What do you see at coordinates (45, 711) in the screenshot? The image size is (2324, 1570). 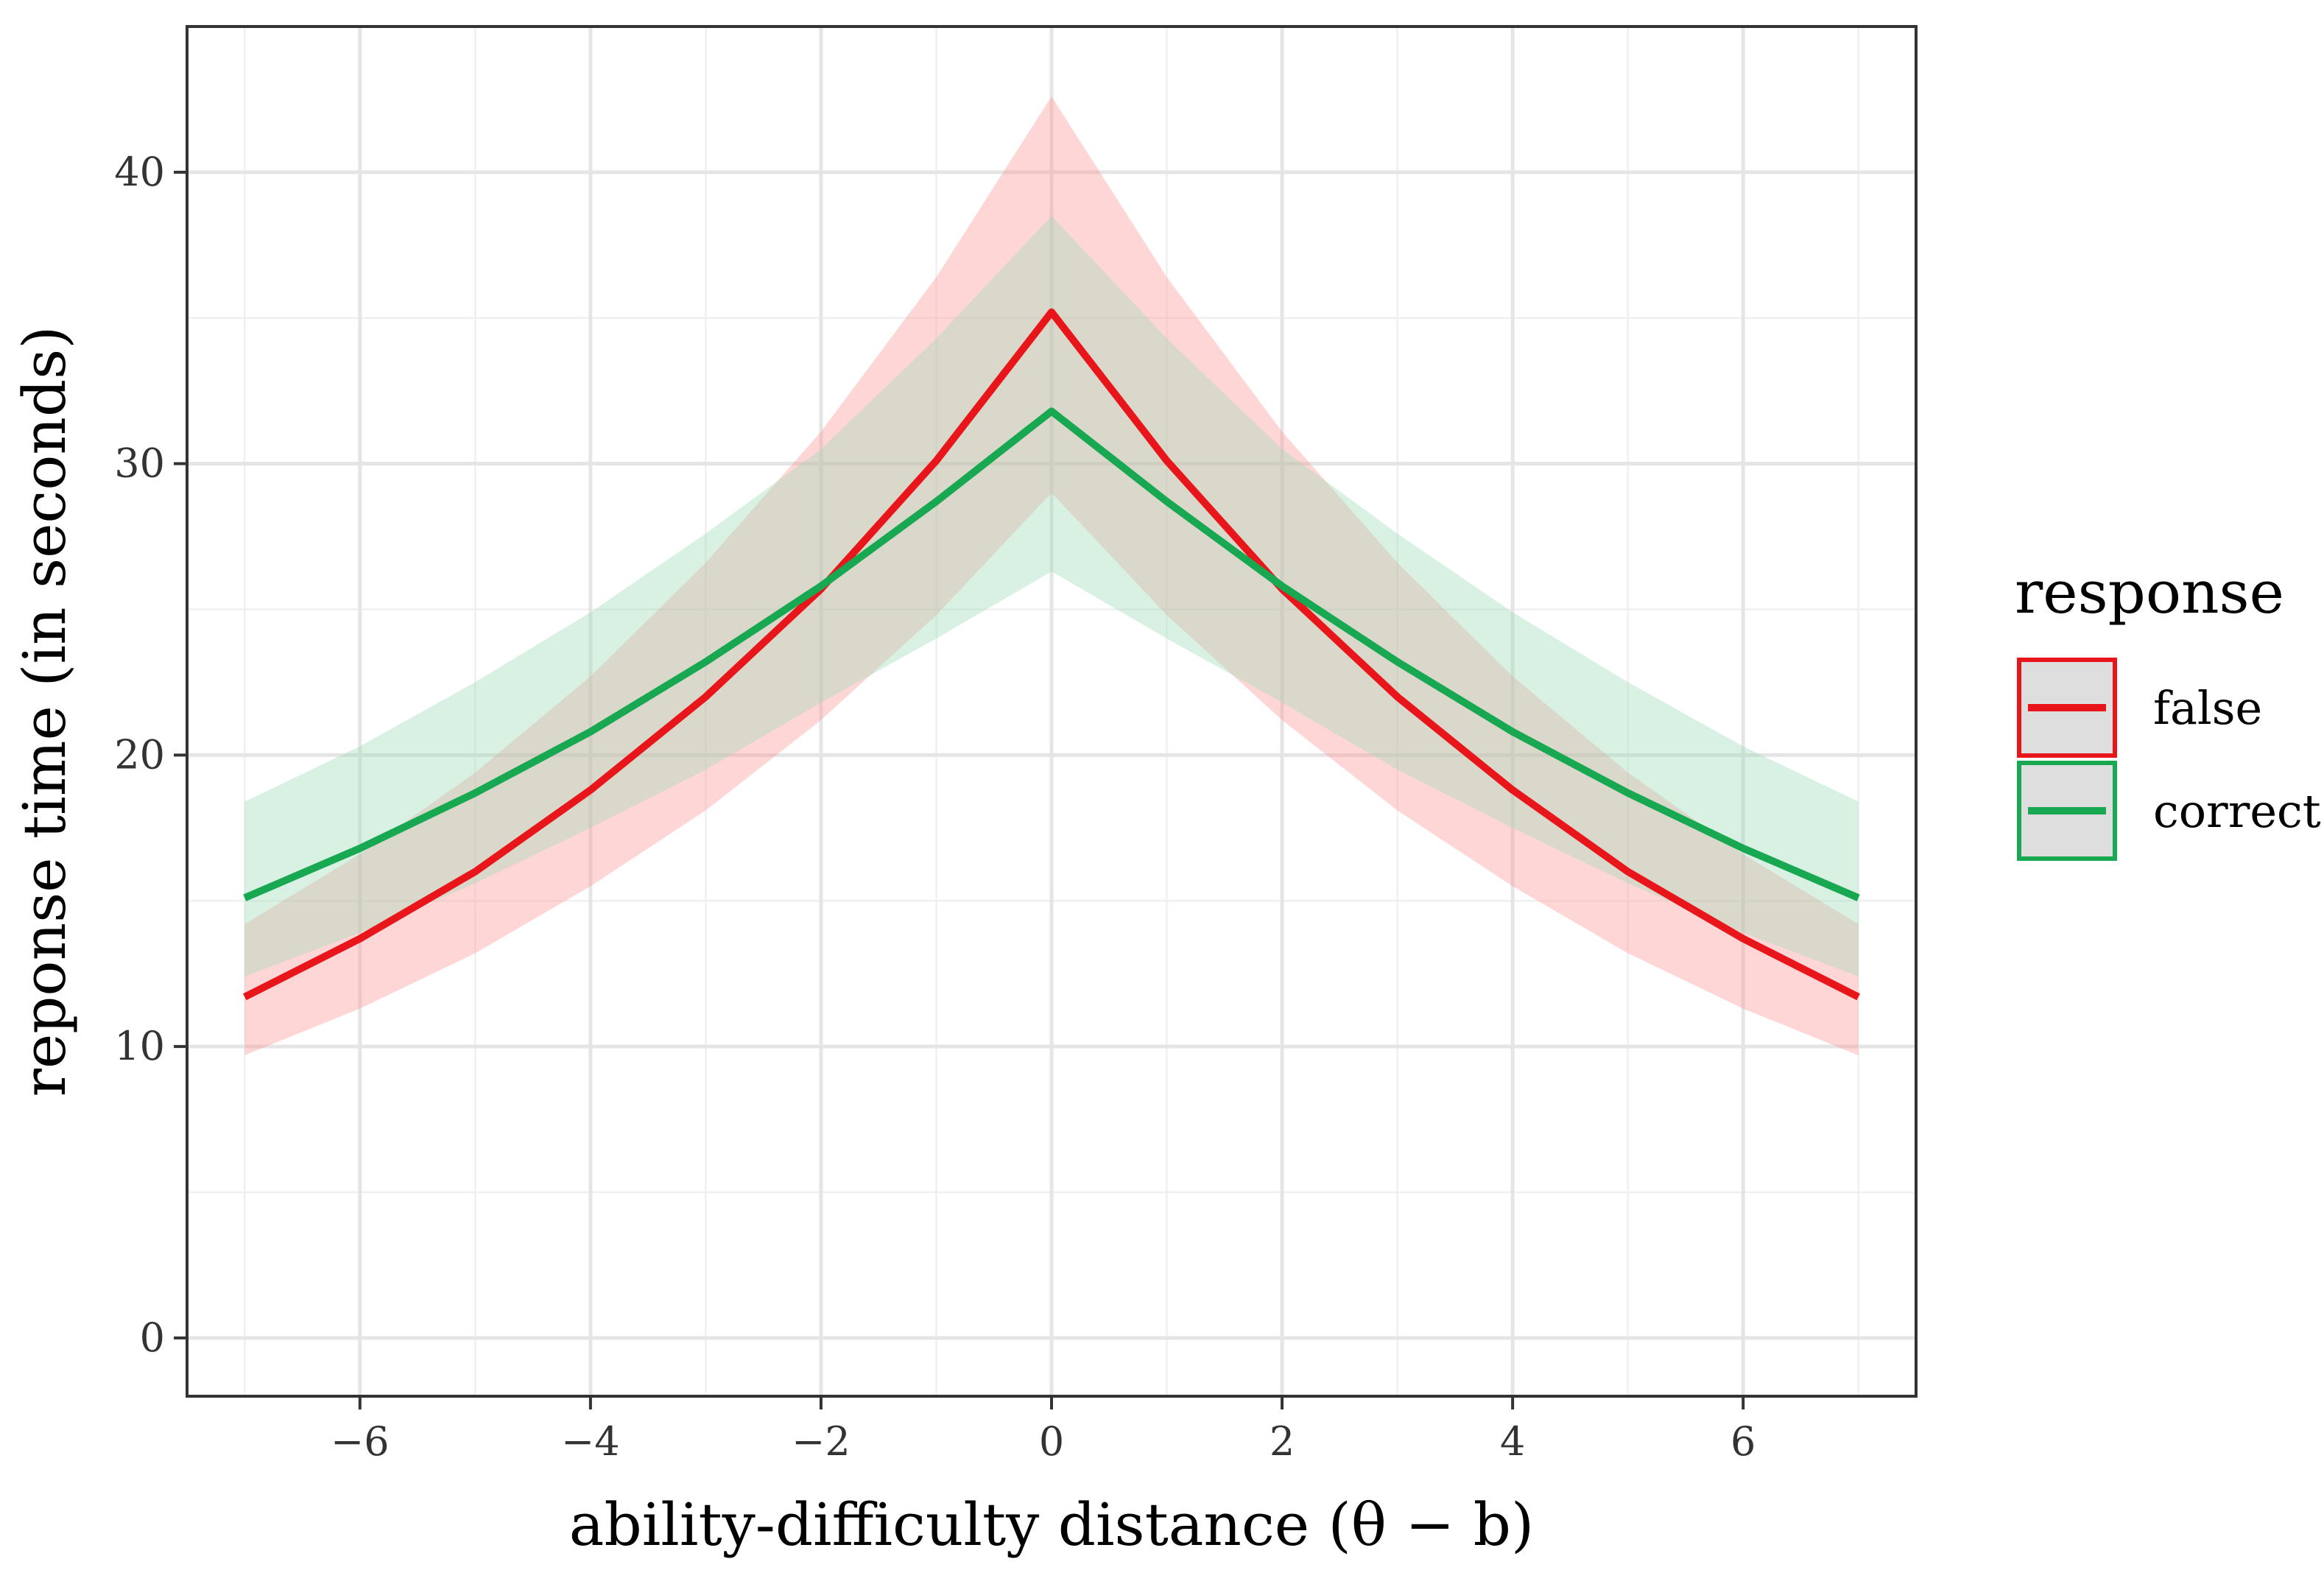 I see `y-axis-title: reponse time (in seconds)` at bounding box center [45, 711].